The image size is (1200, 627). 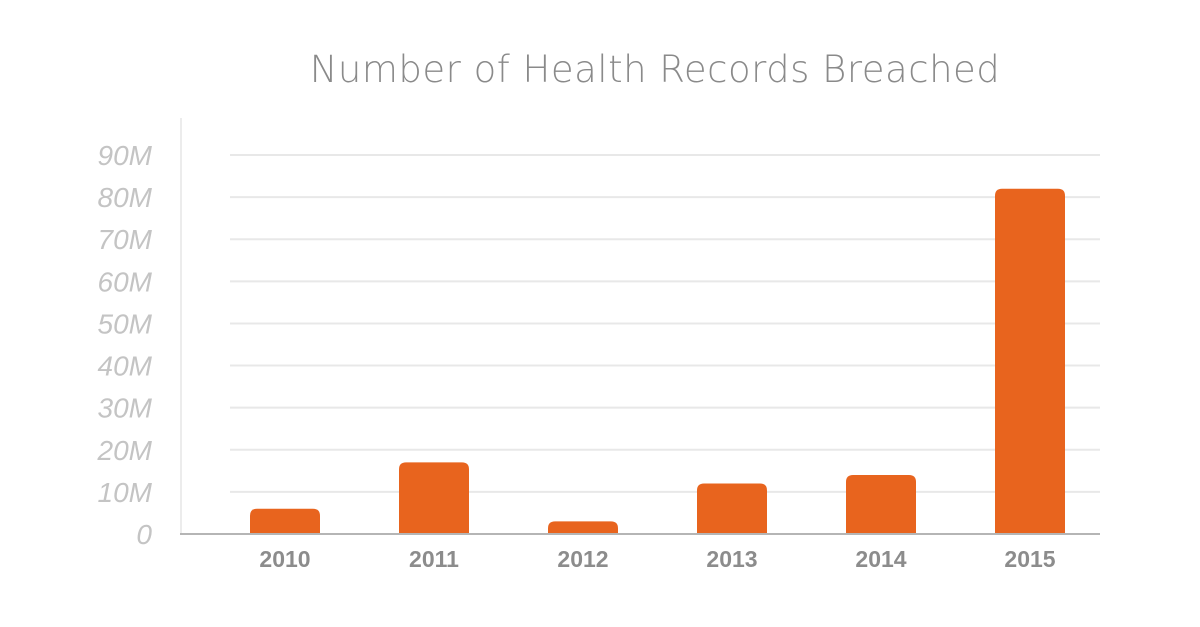 I want to click on y-axis-ticks: 0 10M 20M 30M 40M 50M 60M 70M 80M 90M, so click(x=125, y=345).